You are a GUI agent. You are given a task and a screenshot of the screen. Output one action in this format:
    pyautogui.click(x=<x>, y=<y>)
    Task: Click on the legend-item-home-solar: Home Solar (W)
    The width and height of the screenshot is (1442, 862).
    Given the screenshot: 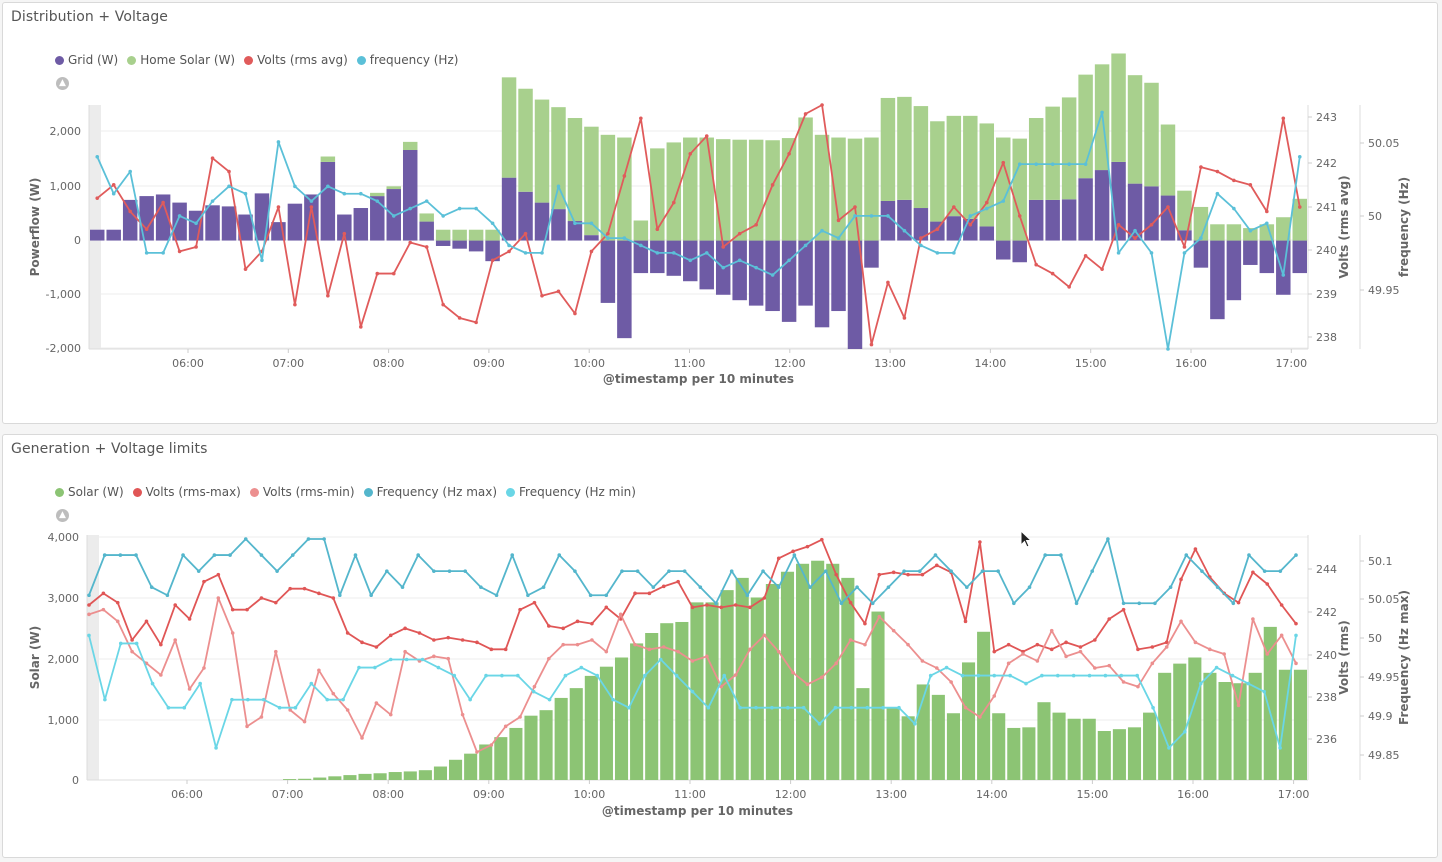 What is the action you would take?
    pyautogui.click(x=181, y=60)
    